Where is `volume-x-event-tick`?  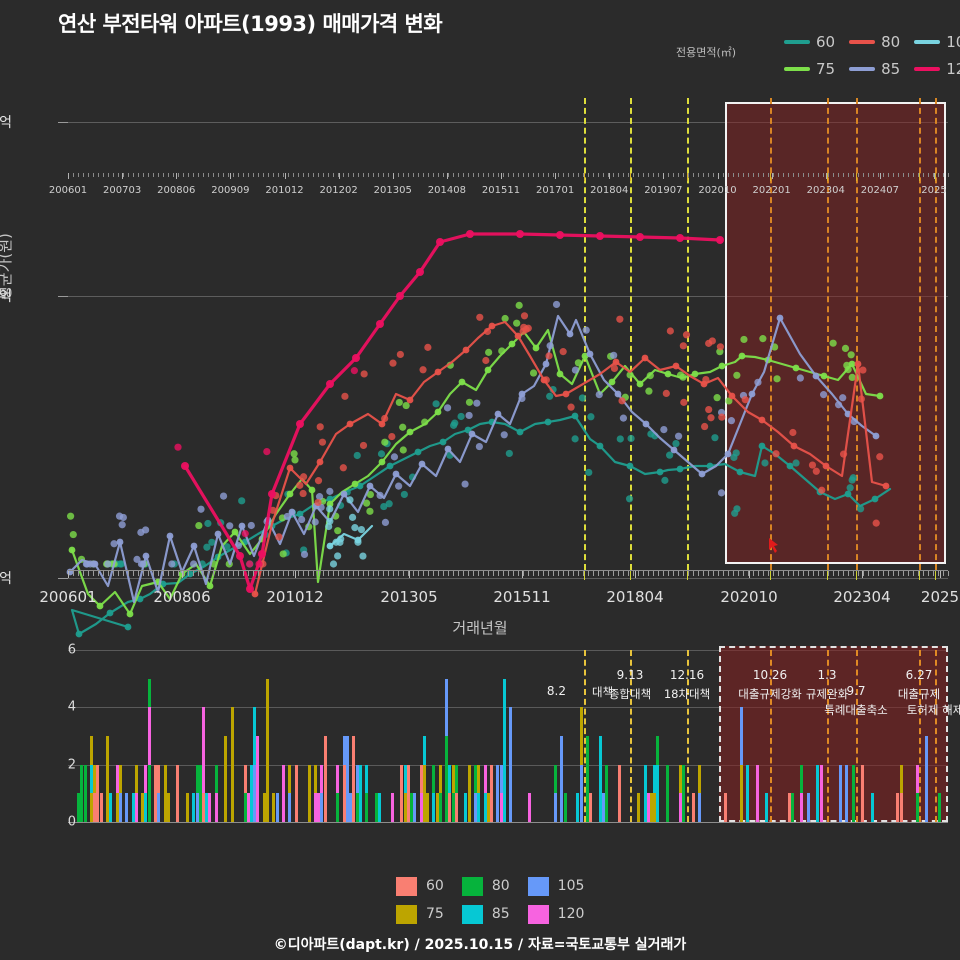
volume-x-event-tick is located at coordinates (935, 177).